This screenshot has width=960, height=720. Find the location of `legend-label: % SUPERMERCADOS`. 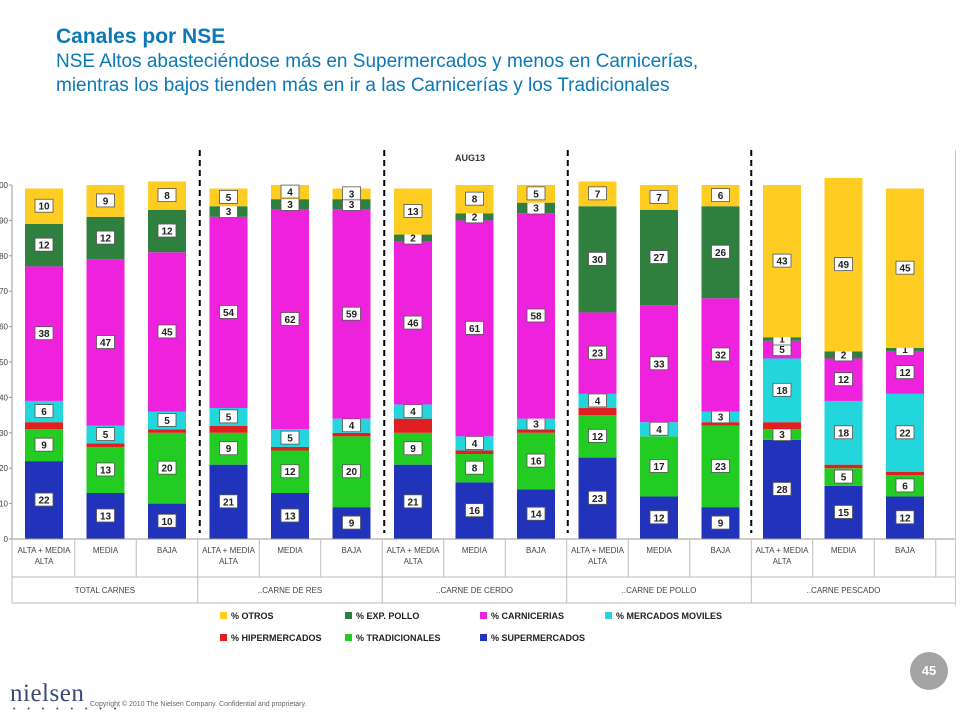

legend-label: % SUPERMERCADOS is located at coordinates (538, 638).